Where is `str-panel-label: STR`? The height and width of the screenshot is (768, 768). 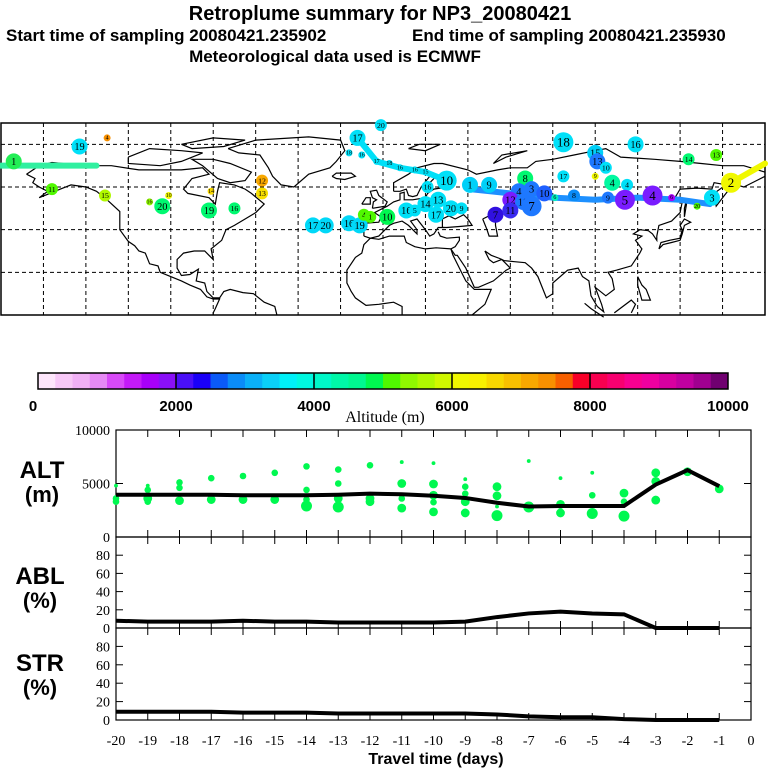 str-panel-label: STR is located at coordinates (40, 663).